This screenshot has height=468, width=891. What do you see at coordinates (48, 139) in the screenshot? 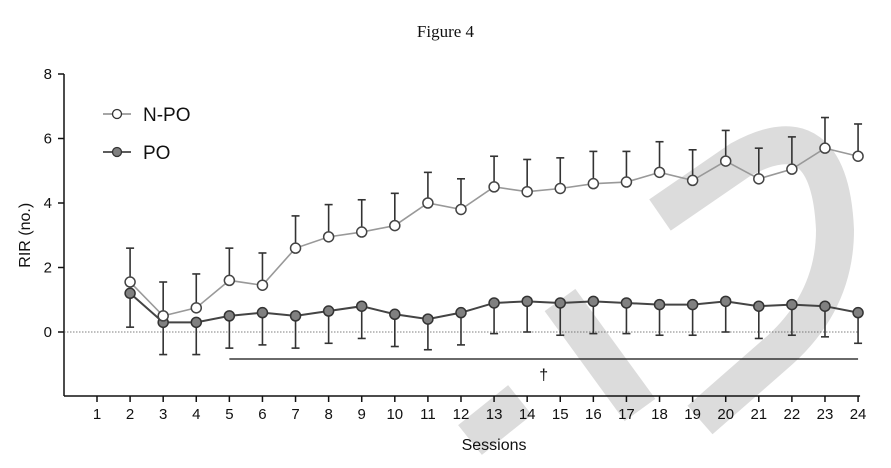
I see `y-tick-label: 6` at bounding box center [48, 139].